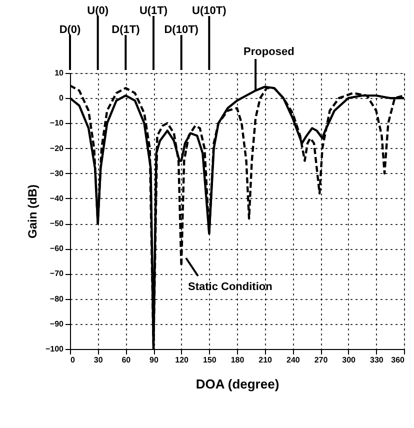 Image resolution: width=414 pixels, height=428 pixels. I want to click on x-tick-label: 120, so click(182, 360).